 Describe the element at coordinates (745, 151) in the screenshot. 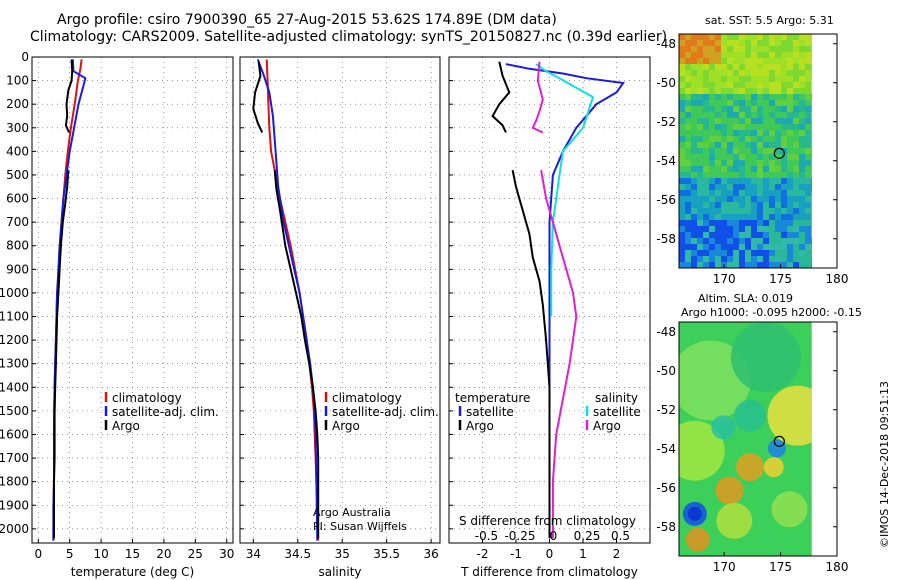

I see `map-field` at that location.